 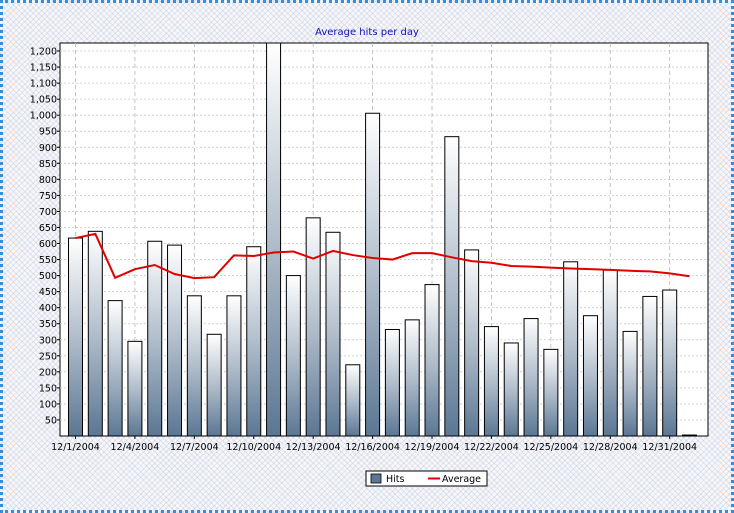 What do you see at coordinates (48, 404) in the screenshot?
I see `y-tick-label: 100` at bounding box center [48, 404].